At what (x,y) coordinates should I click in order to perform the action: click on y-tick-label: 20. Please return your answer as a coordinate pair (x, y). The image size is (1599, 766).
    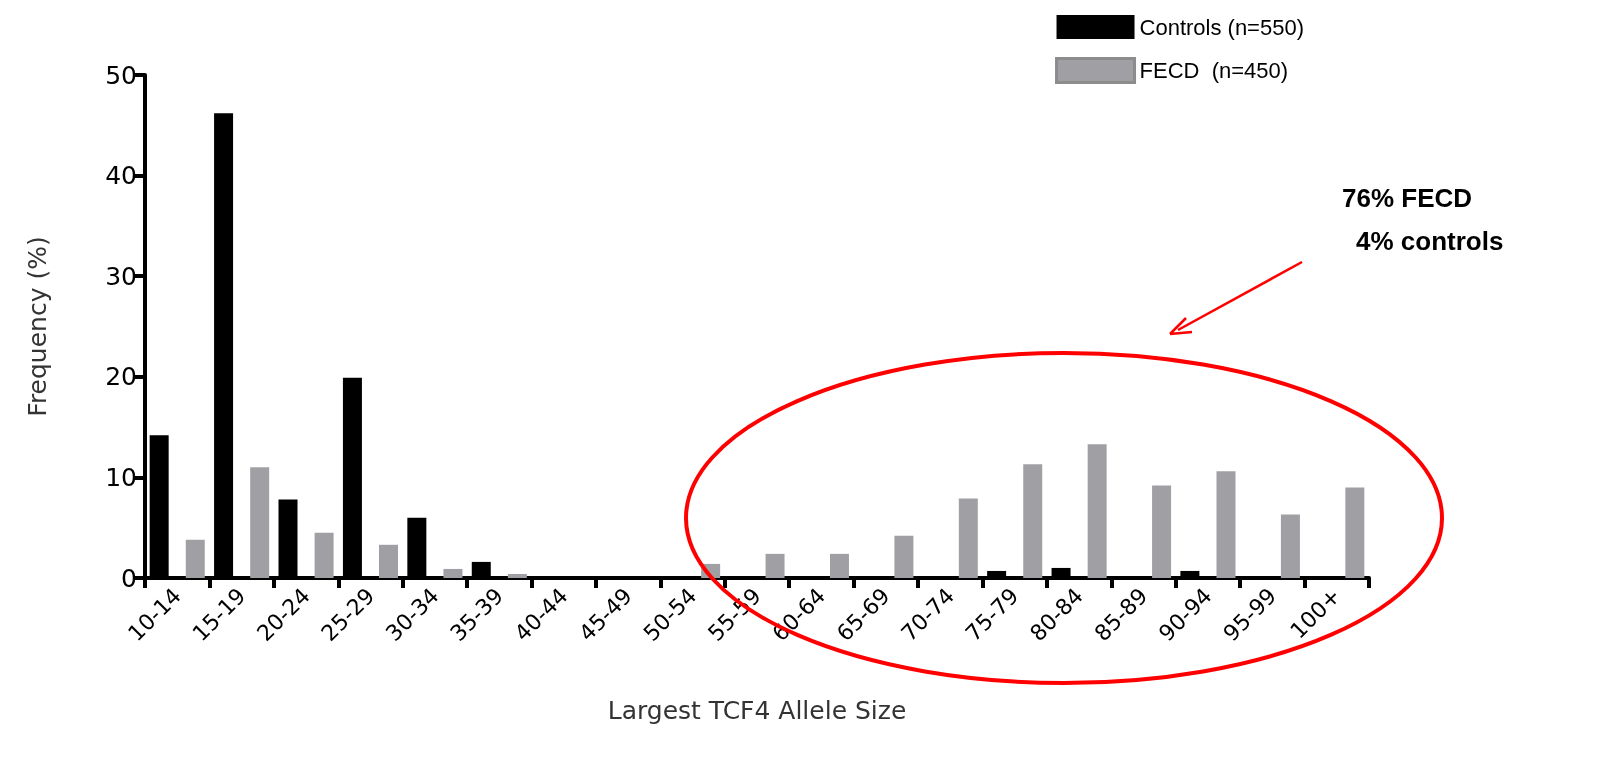
    Looking at the image, I should click on (121, 377).